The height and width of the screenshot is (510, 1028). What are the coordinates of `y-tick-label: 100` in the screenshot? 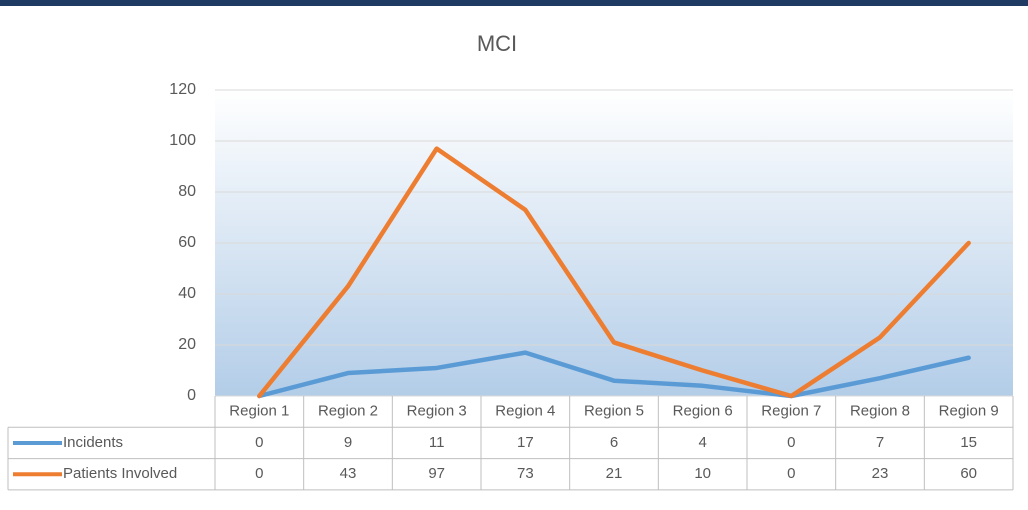 It's located at (182, 140).